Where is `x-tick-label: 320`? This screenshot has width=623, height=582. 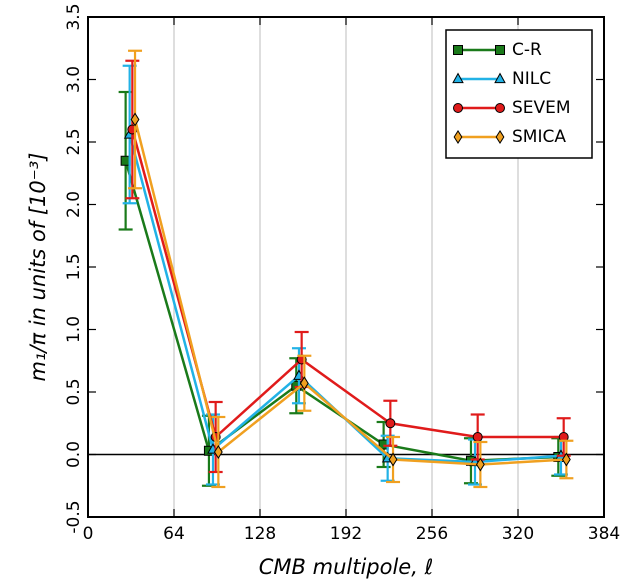
x-tick-label: 320 is located at coordinates (518, 534).